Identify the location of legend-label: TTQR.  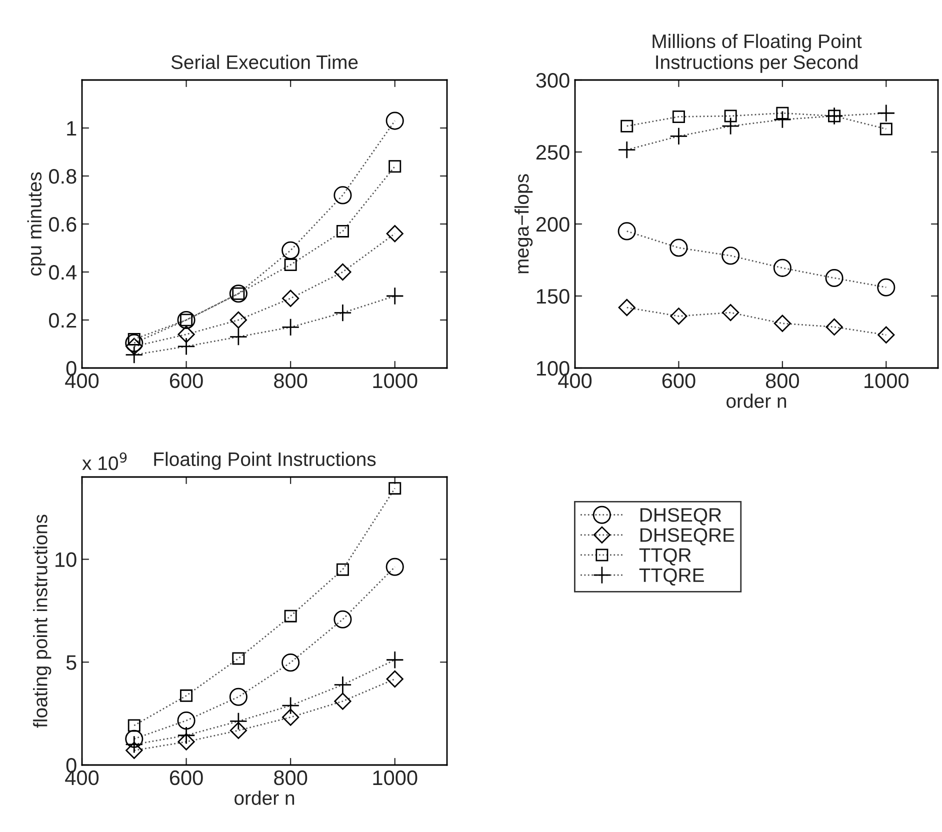
(665, 557).